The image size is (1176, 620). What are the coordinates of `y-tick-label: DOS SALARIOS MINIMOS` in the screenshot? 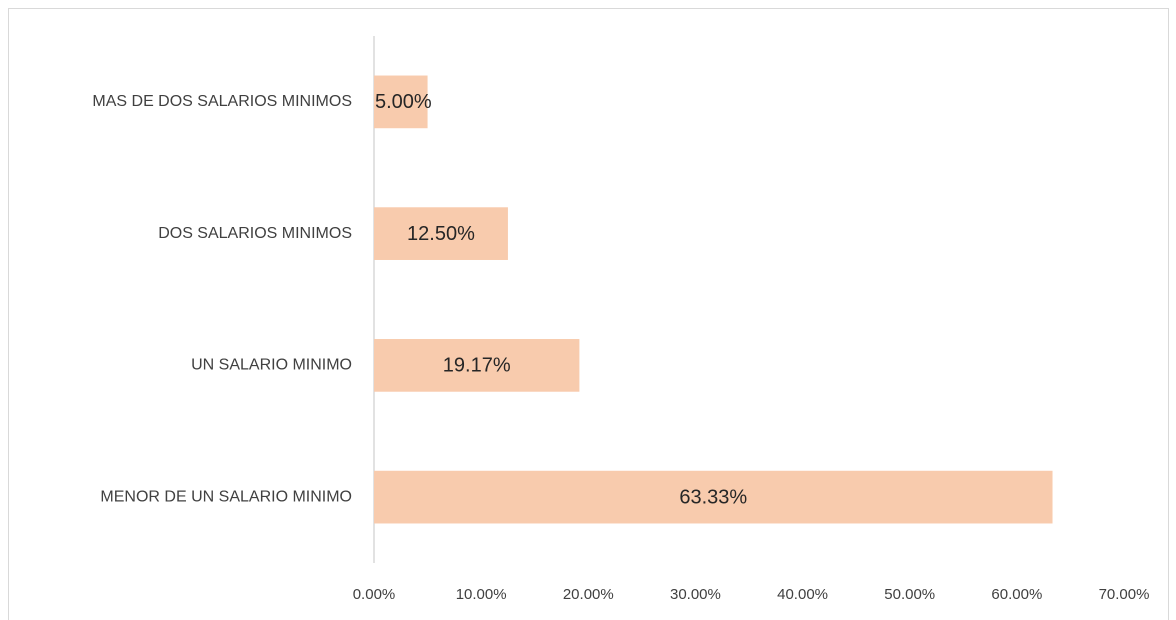 It's located at (255, 233).